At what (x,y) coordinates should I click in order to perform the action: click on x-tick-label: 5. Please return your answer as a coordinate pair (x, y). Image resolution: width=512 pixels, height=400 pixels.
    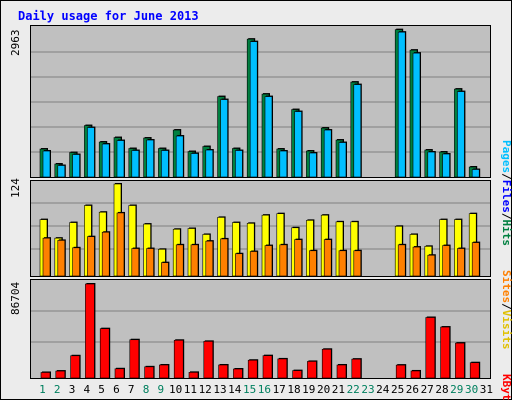
    Looking at the image, I should click on (101, 389).